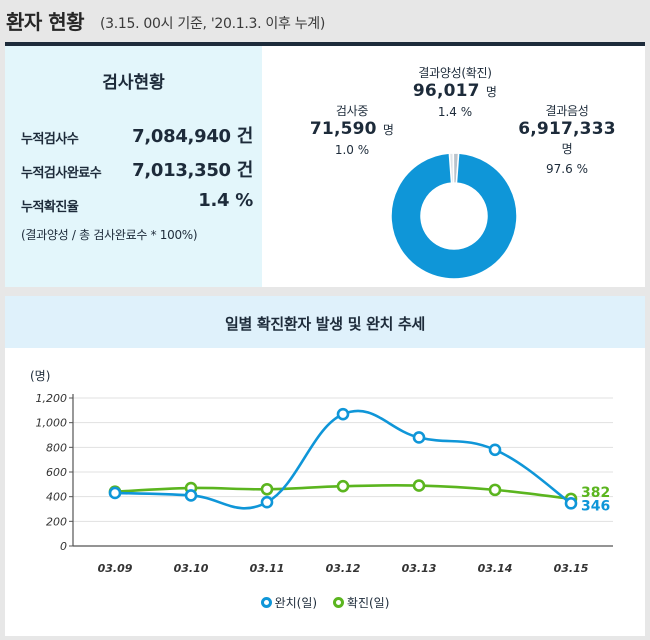  I want to click on stat-value: 7,084,940 건, so click(192, 136).